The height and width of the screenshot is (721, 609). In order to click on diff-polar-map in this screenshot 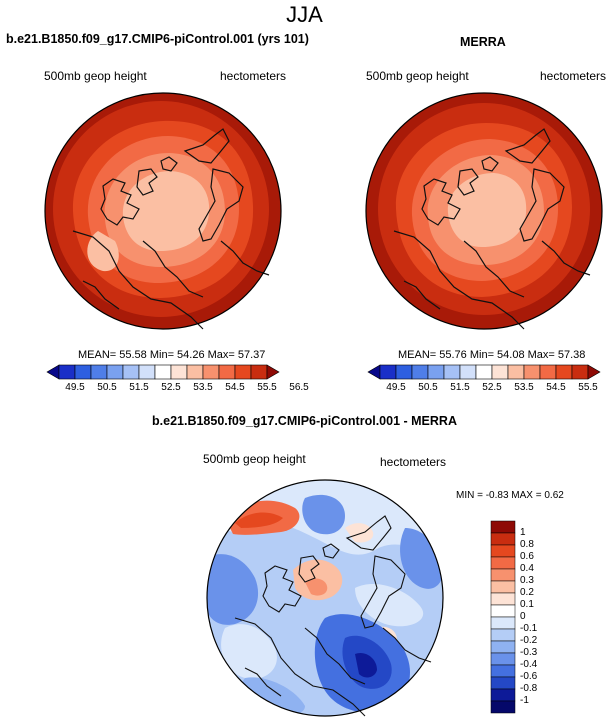, I will do `click(325, 598)`.